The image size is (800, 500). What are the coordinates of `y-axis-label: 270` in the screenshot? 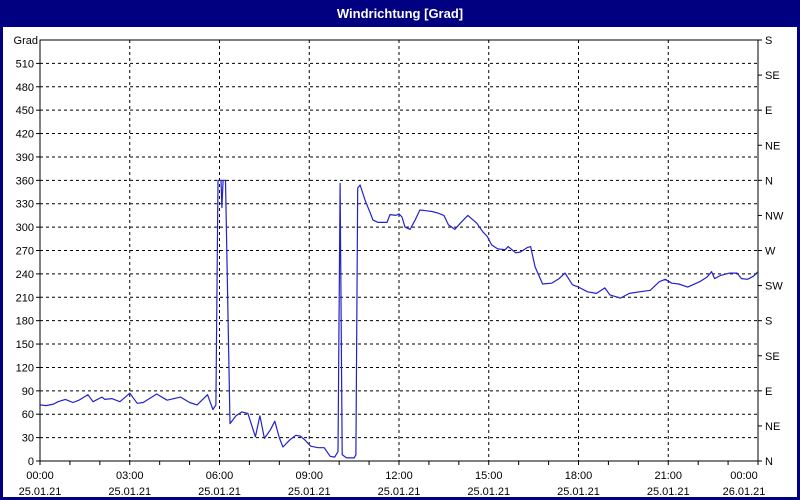 It's located at (25, 252).